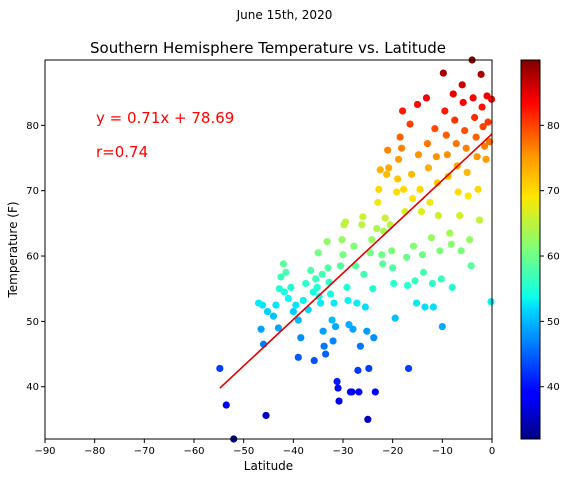 The height and width of the screenshot is (481, 569). What do you see at coordinates (553, 126) in the screenshot?
I see `colorbar-tick-label: 80` at bounding box center [553, 126].